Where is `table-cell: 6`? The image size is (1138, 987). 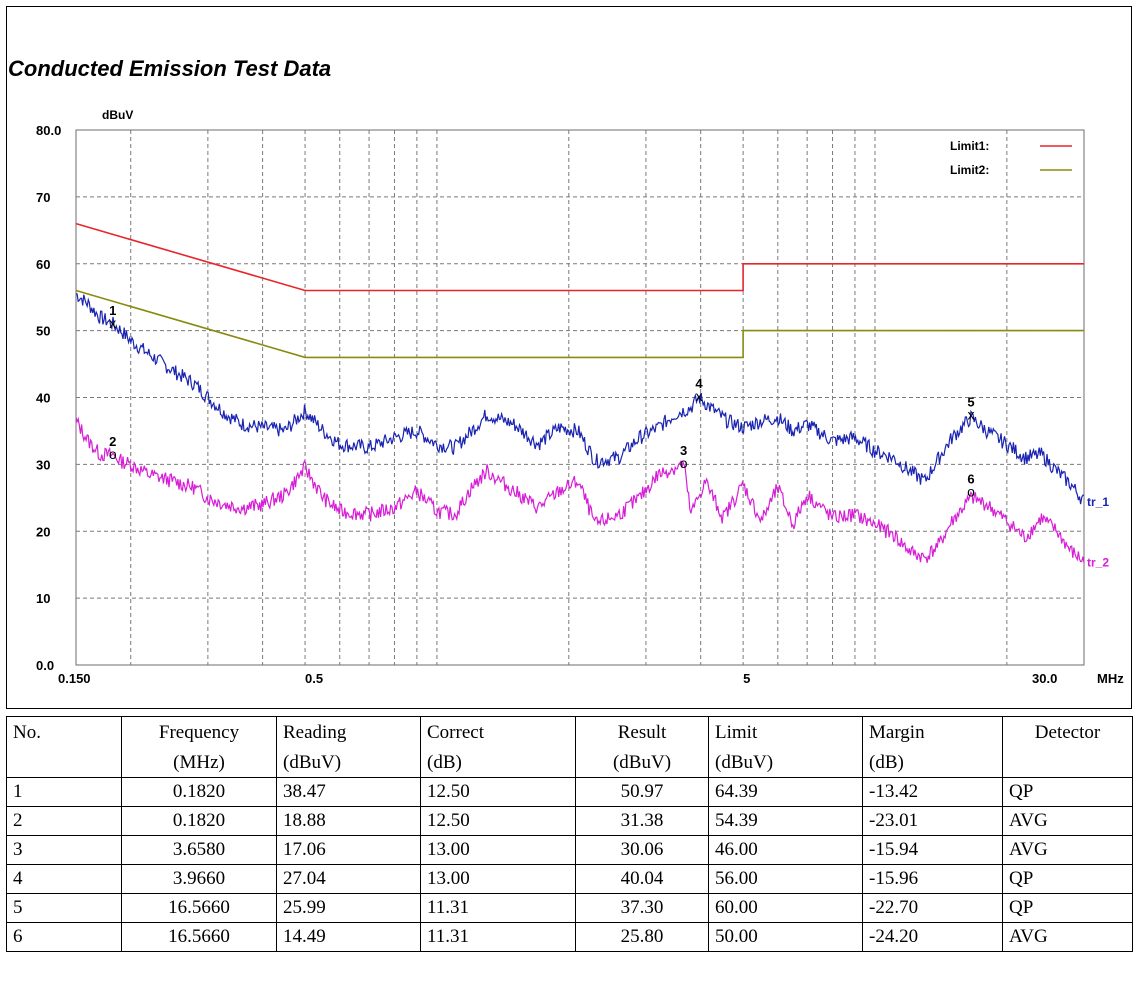
table-cell: 6 is located at coordinates (64, 937).